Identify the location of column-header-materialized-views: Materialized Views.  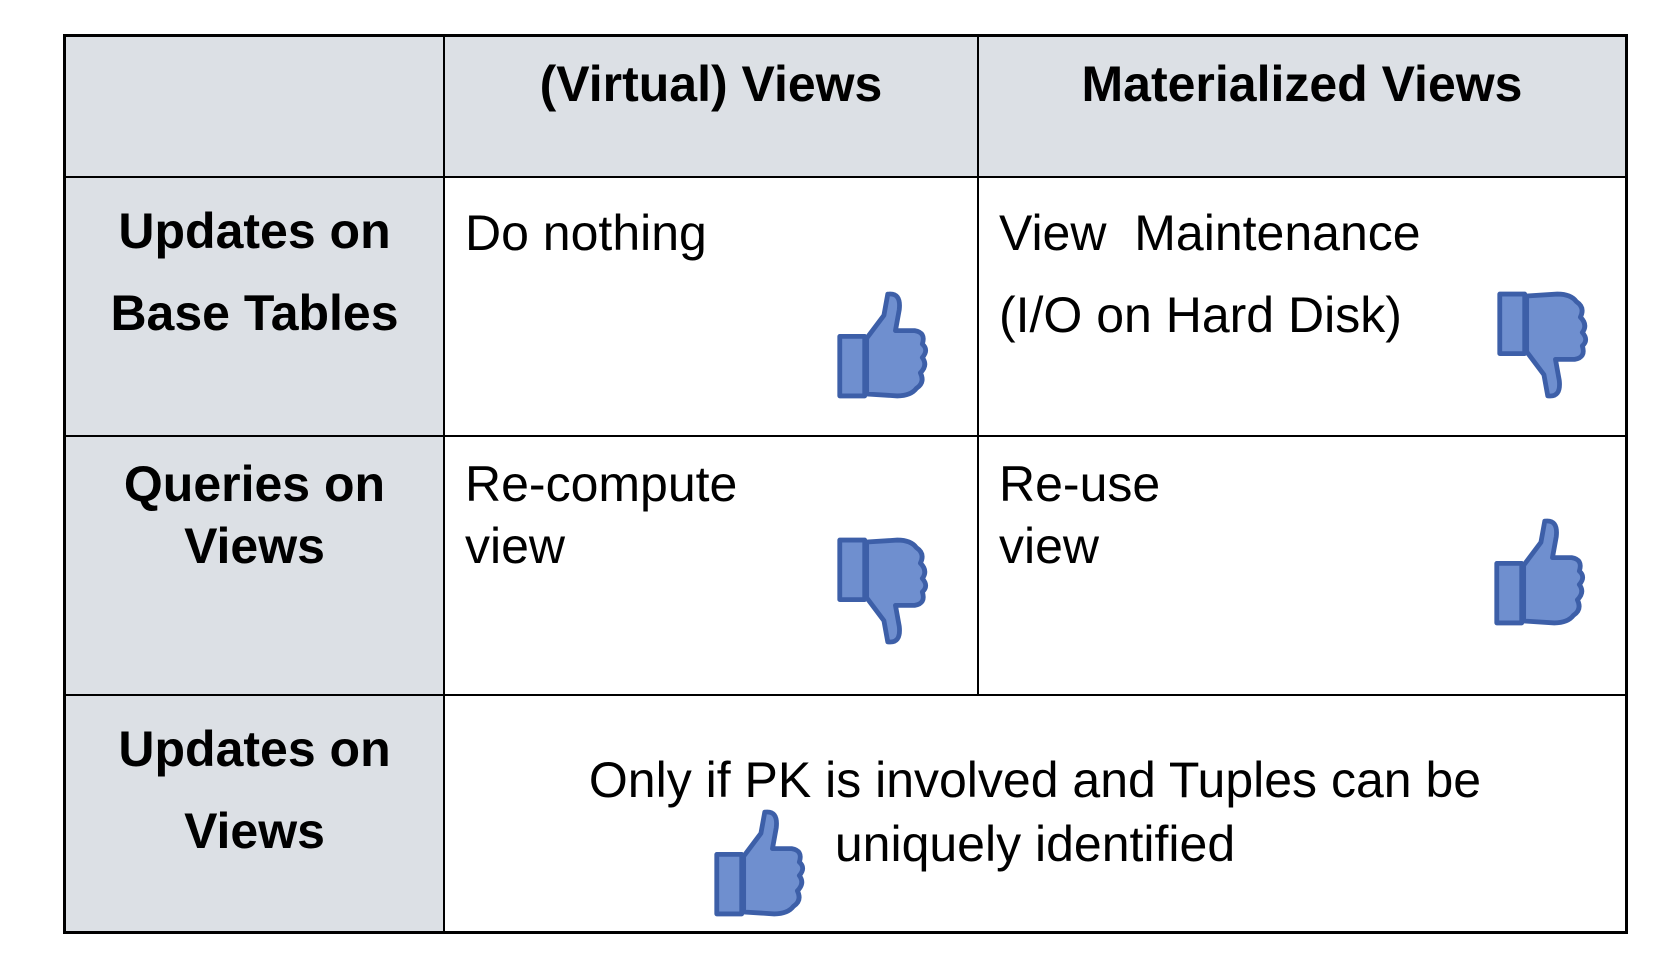
(1302, 107).